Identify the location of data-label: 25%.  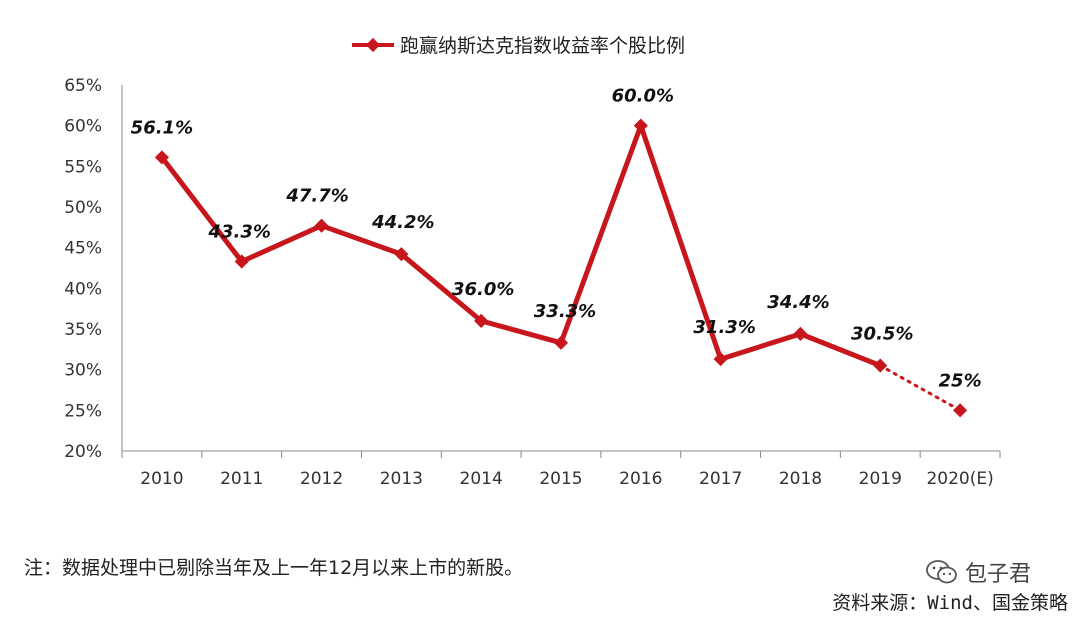
(960, 380).